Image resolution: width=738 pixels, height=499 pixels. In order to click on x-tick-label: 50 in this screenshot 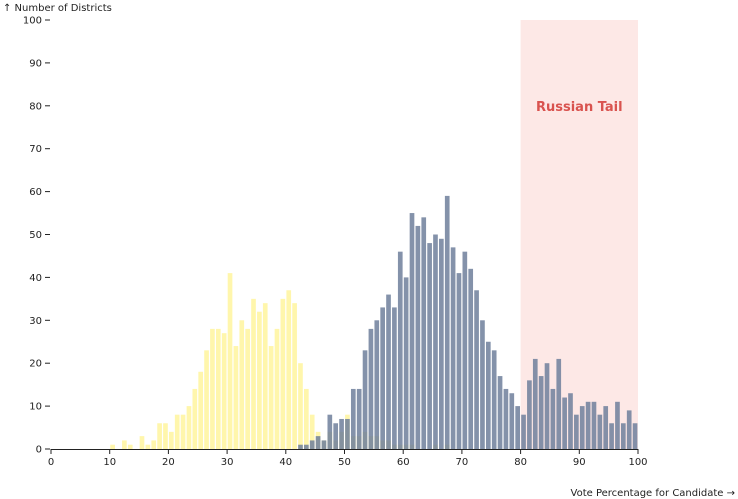, I will do `click(344, 462)`.